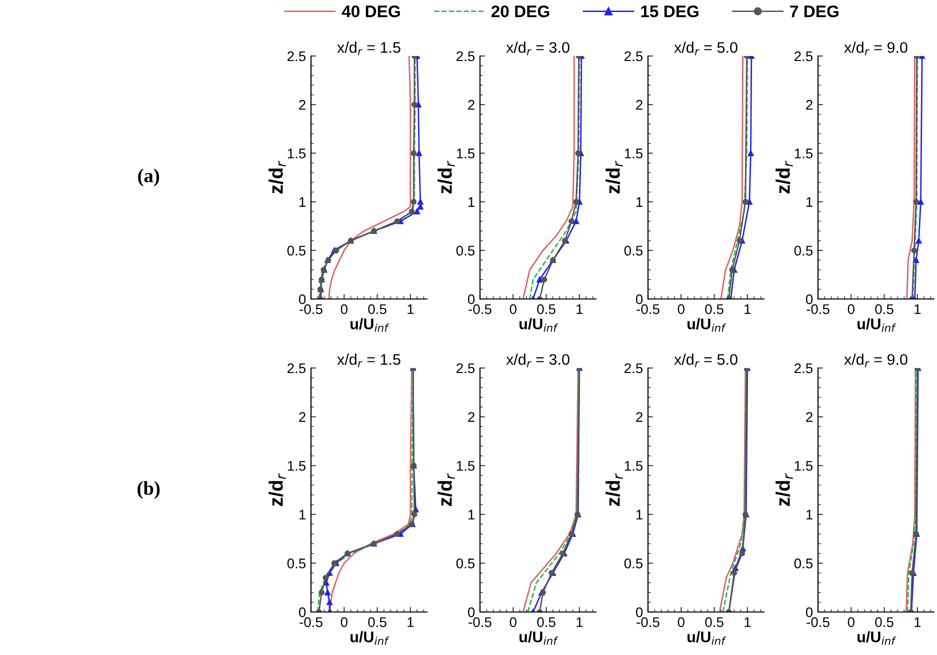 The width and height of the screenshot is (937, 655). Describe the element at coordinates (520, 12) in the screenshot. I see `legend-label: 20 DEG` at that location.